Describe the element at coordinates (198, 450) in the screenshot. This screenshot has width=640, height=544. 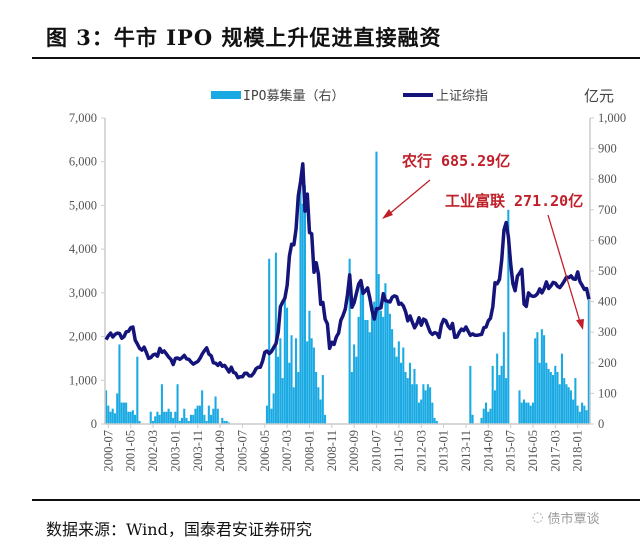
I see `x-tick-label: 2003-11` at that location.